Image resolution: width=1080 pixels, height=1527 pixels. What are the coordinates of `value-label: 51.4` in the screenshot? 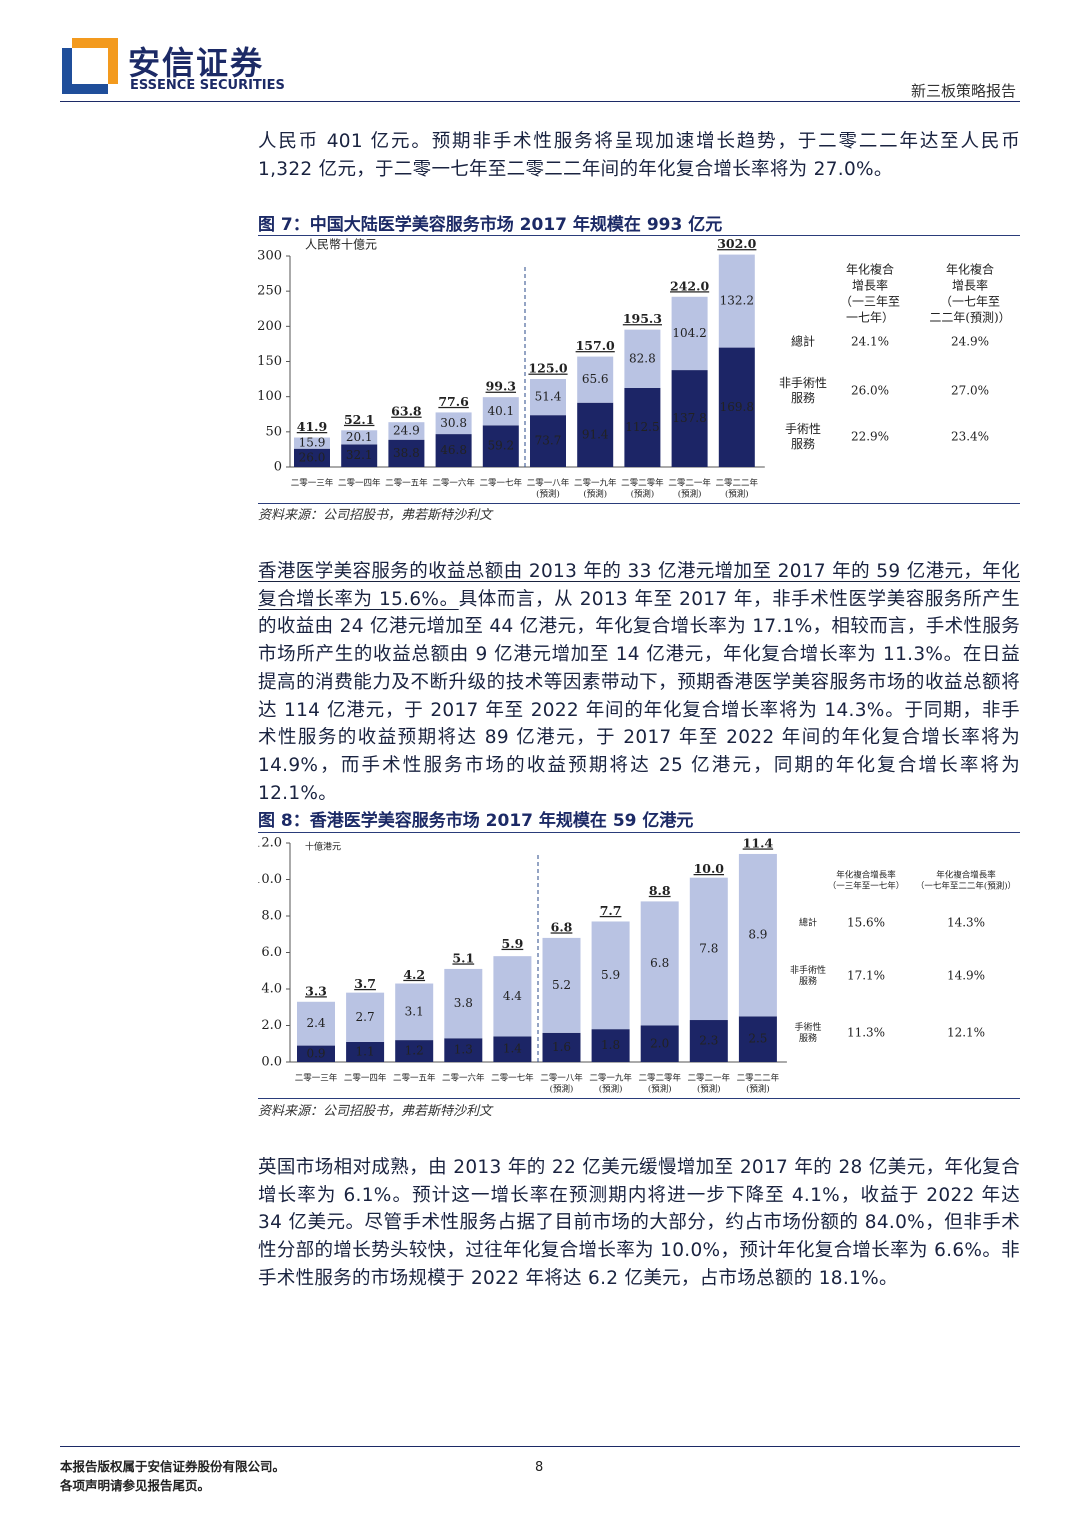 It's located at (548, 397).